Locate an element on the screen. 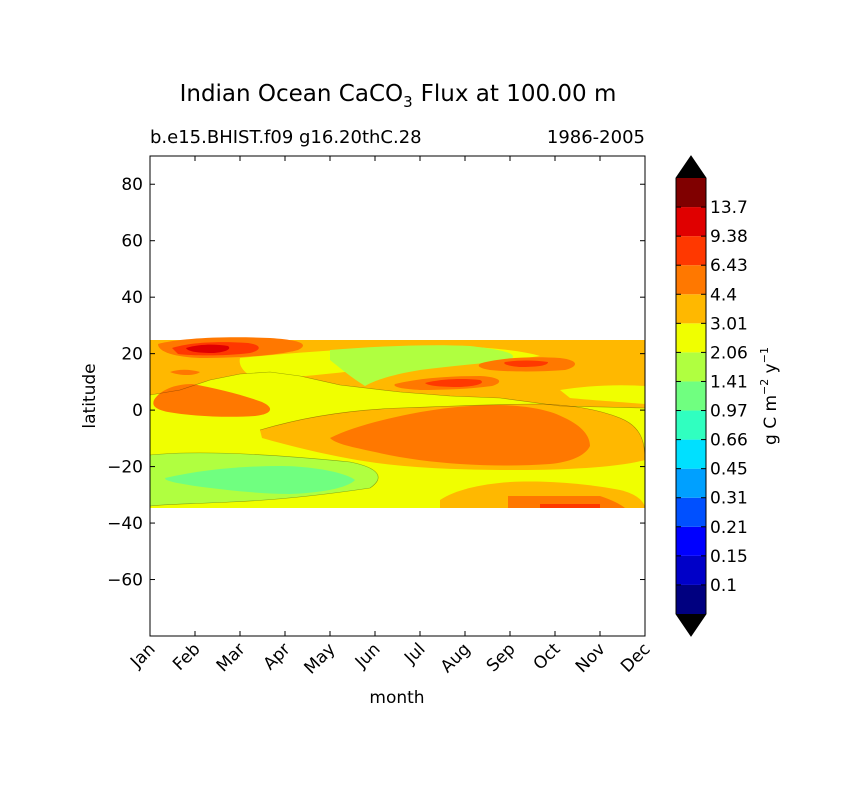  contour-region-south-band-6.43 is located at coordinates (570, 506).